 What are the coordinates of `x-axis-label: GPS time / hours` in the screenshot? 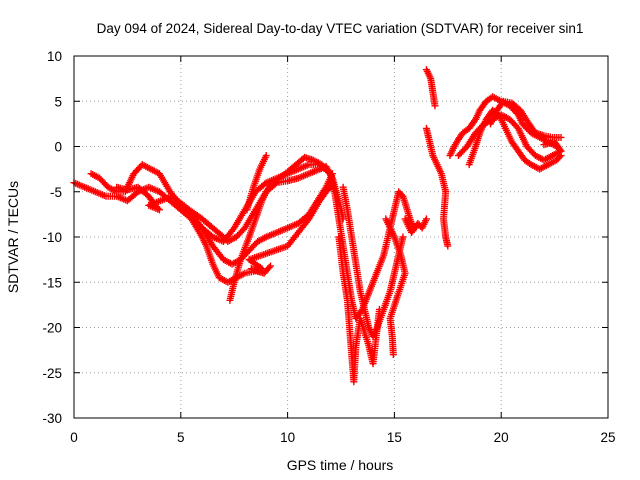 It's located at (340, 465).